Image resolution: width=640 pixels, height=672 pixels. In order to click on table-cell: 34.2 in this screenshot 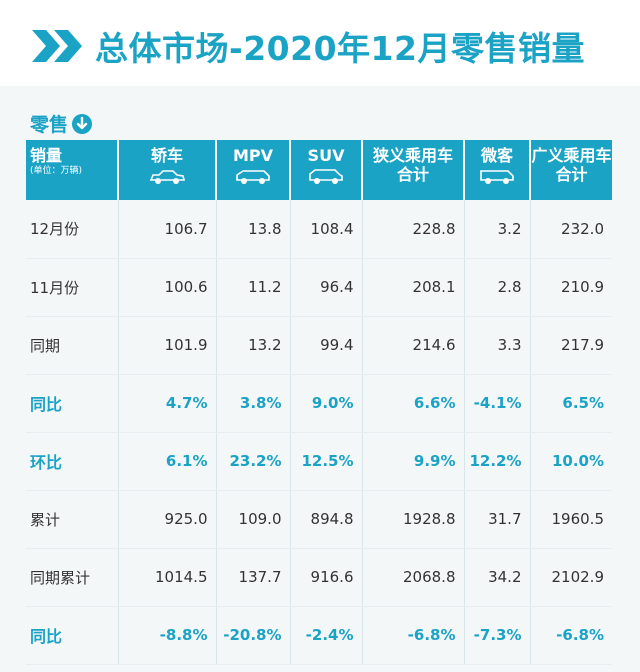, I will do `click(497, 577)`.